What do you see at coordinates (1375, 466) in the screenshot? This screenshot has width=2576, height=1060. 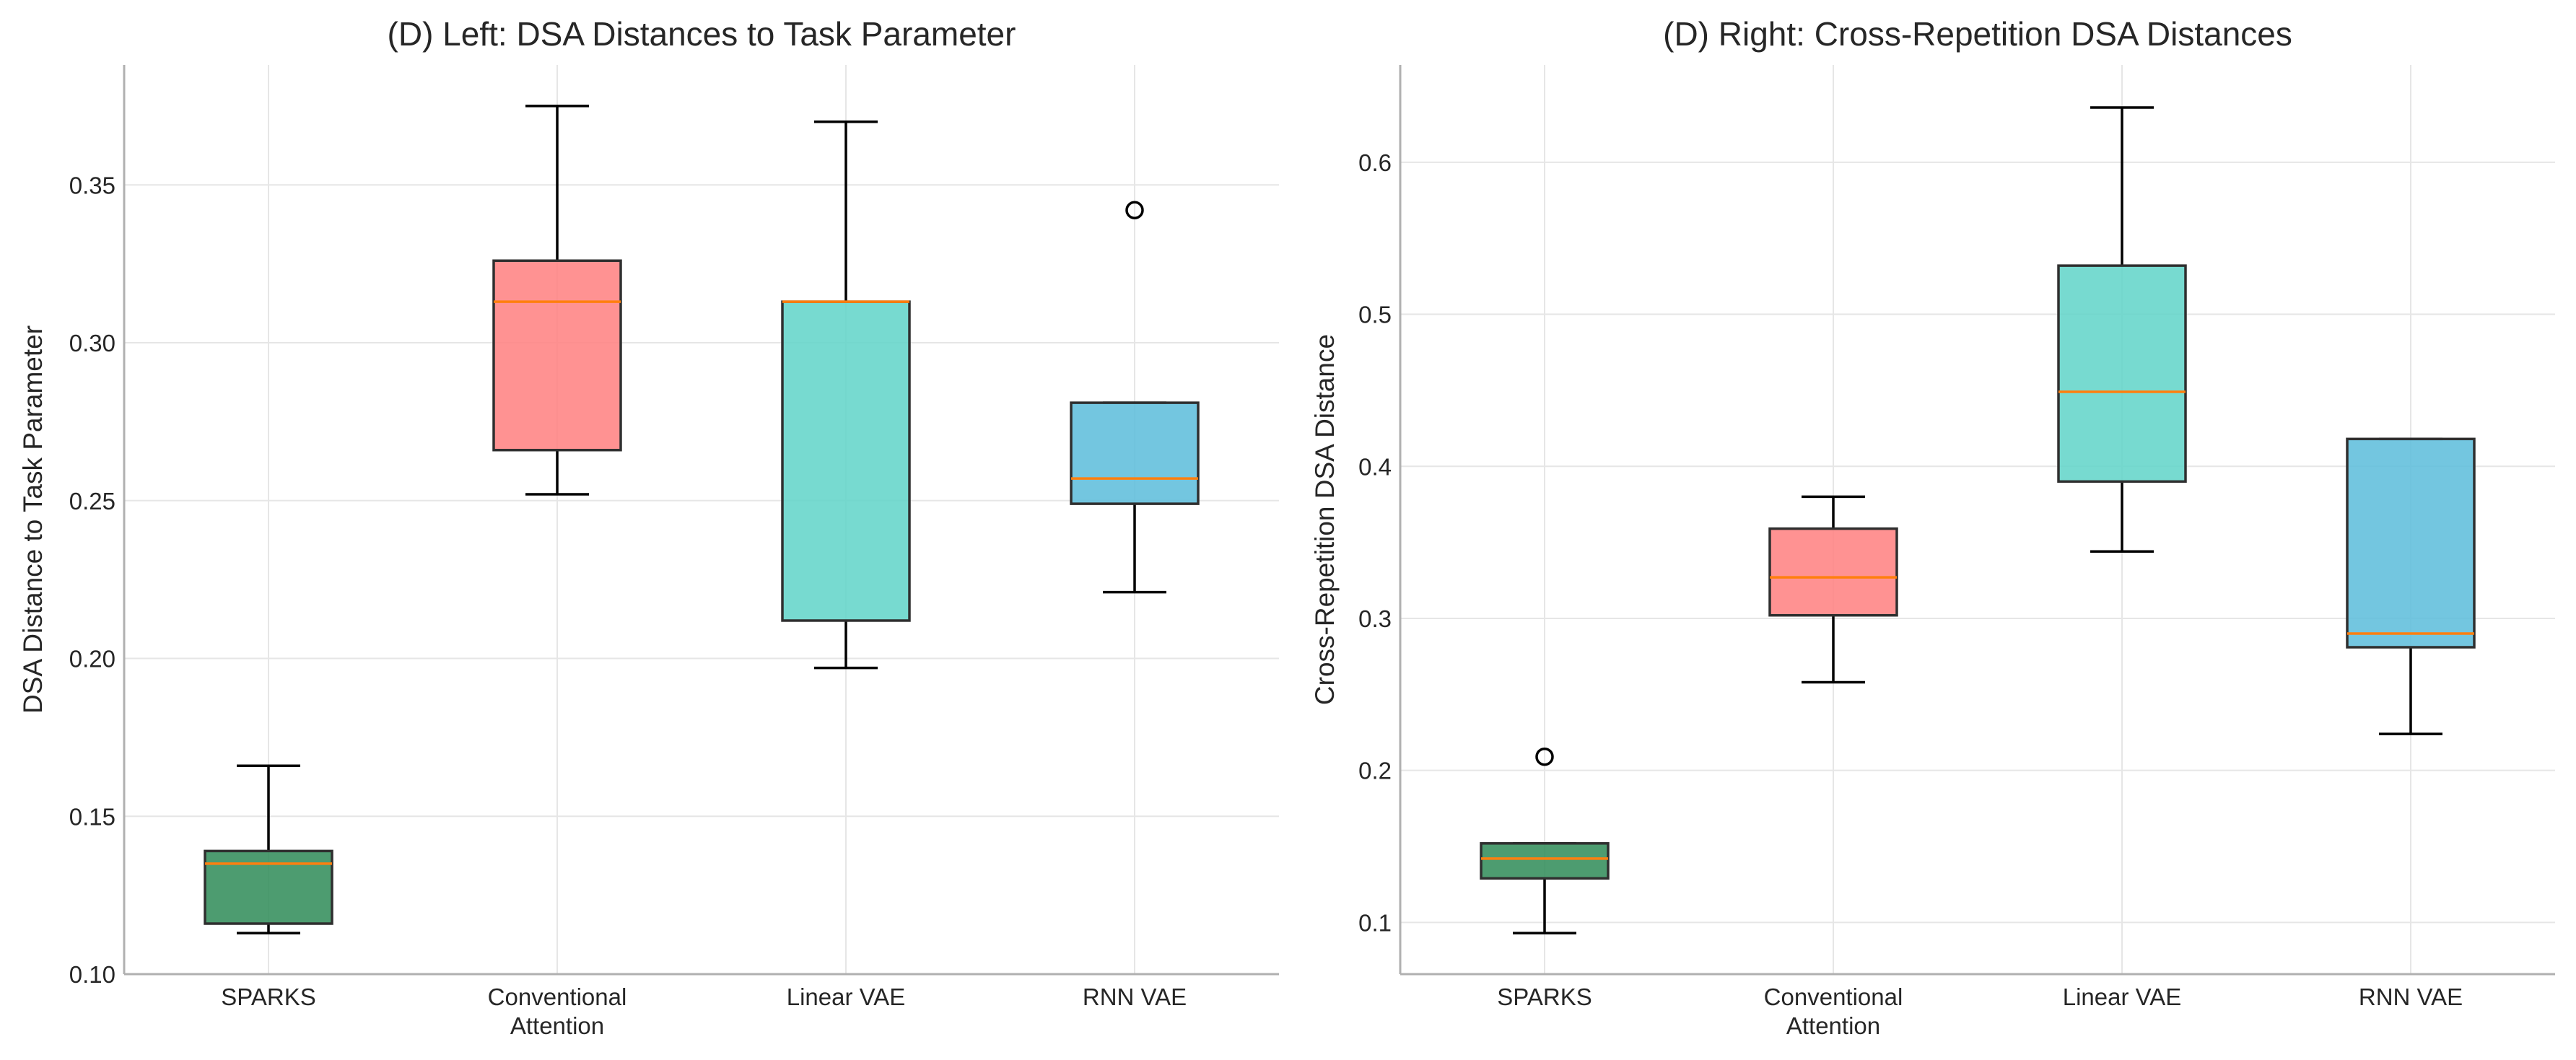 I see `y-tick-label: 0.4` at bounding box center [1375, 466].